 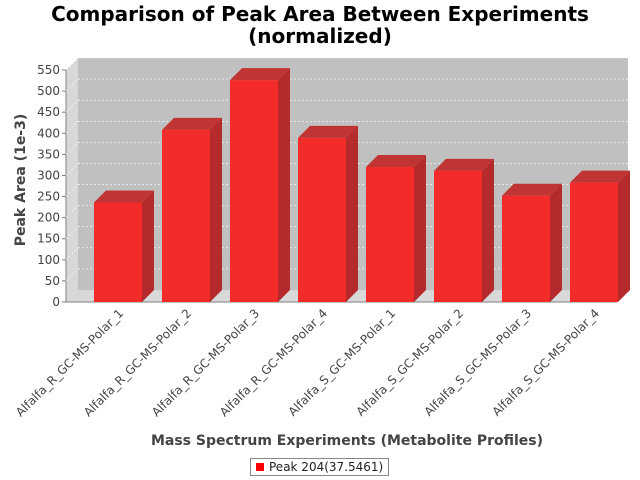 What do you see at coordinates (48, 154) in the screenshot?
I see `y-tick-label: 350` at bounding box center [48, 154].